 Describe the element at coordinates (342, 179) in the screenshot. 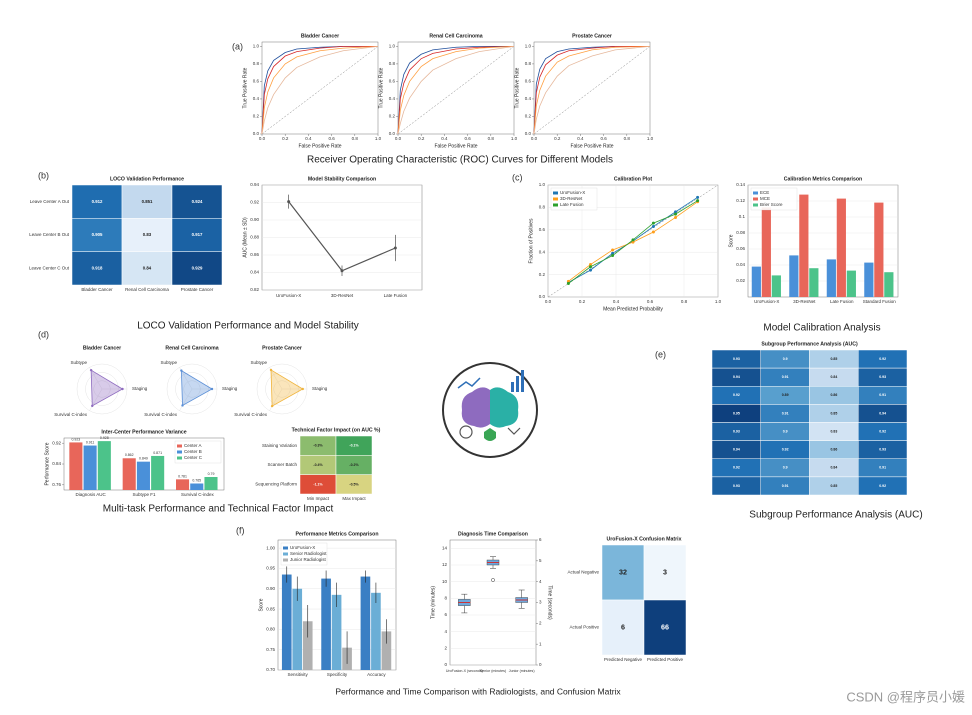

I see `chart-title: Model Stability Comparison` at that location.